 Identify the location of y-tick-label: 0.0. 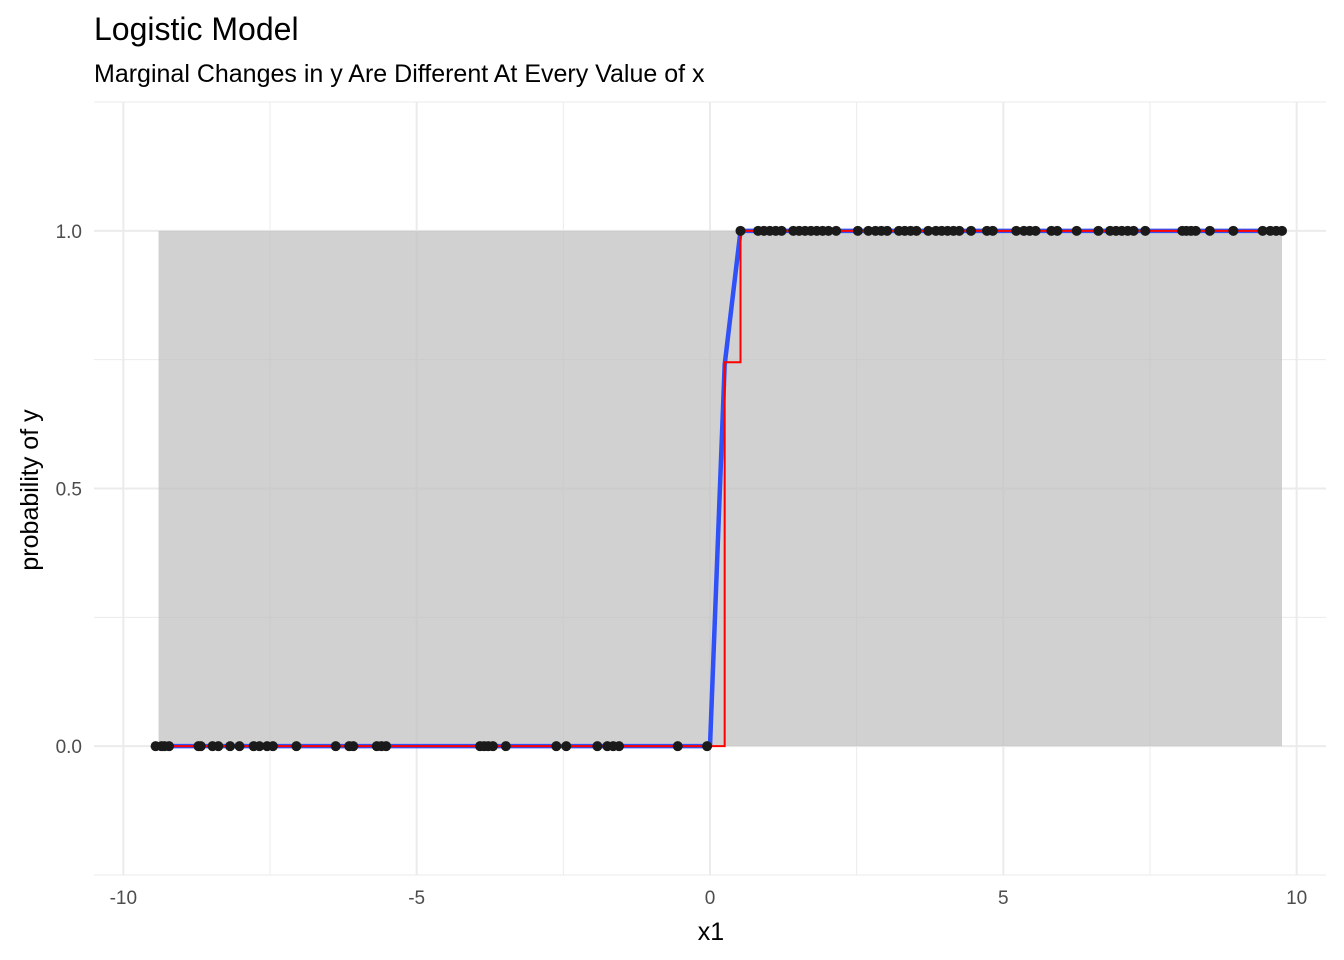
(69, 747).